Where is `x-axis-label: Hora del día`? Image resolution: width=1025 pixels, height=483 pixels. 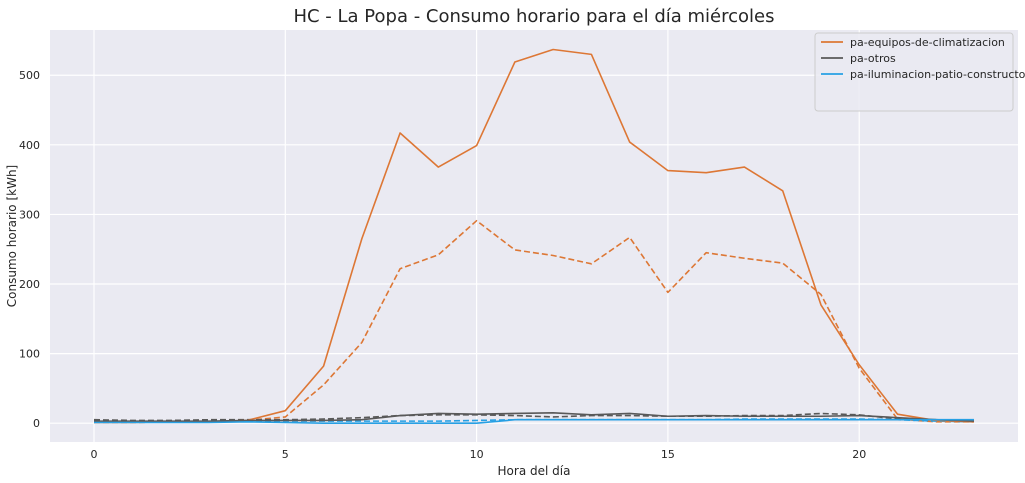
x-axis-label: Hora del día is located at coordinates (534, 471).